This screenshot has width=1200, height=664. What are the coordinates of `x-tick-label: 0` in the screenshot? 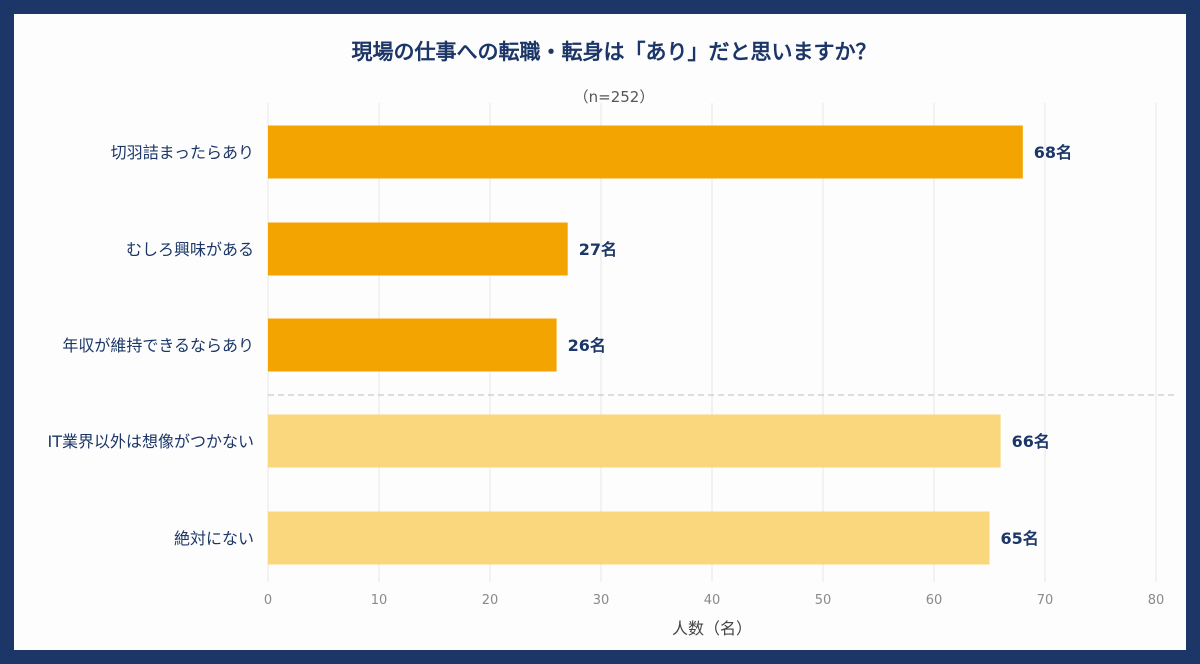 It's located at (268, 600).